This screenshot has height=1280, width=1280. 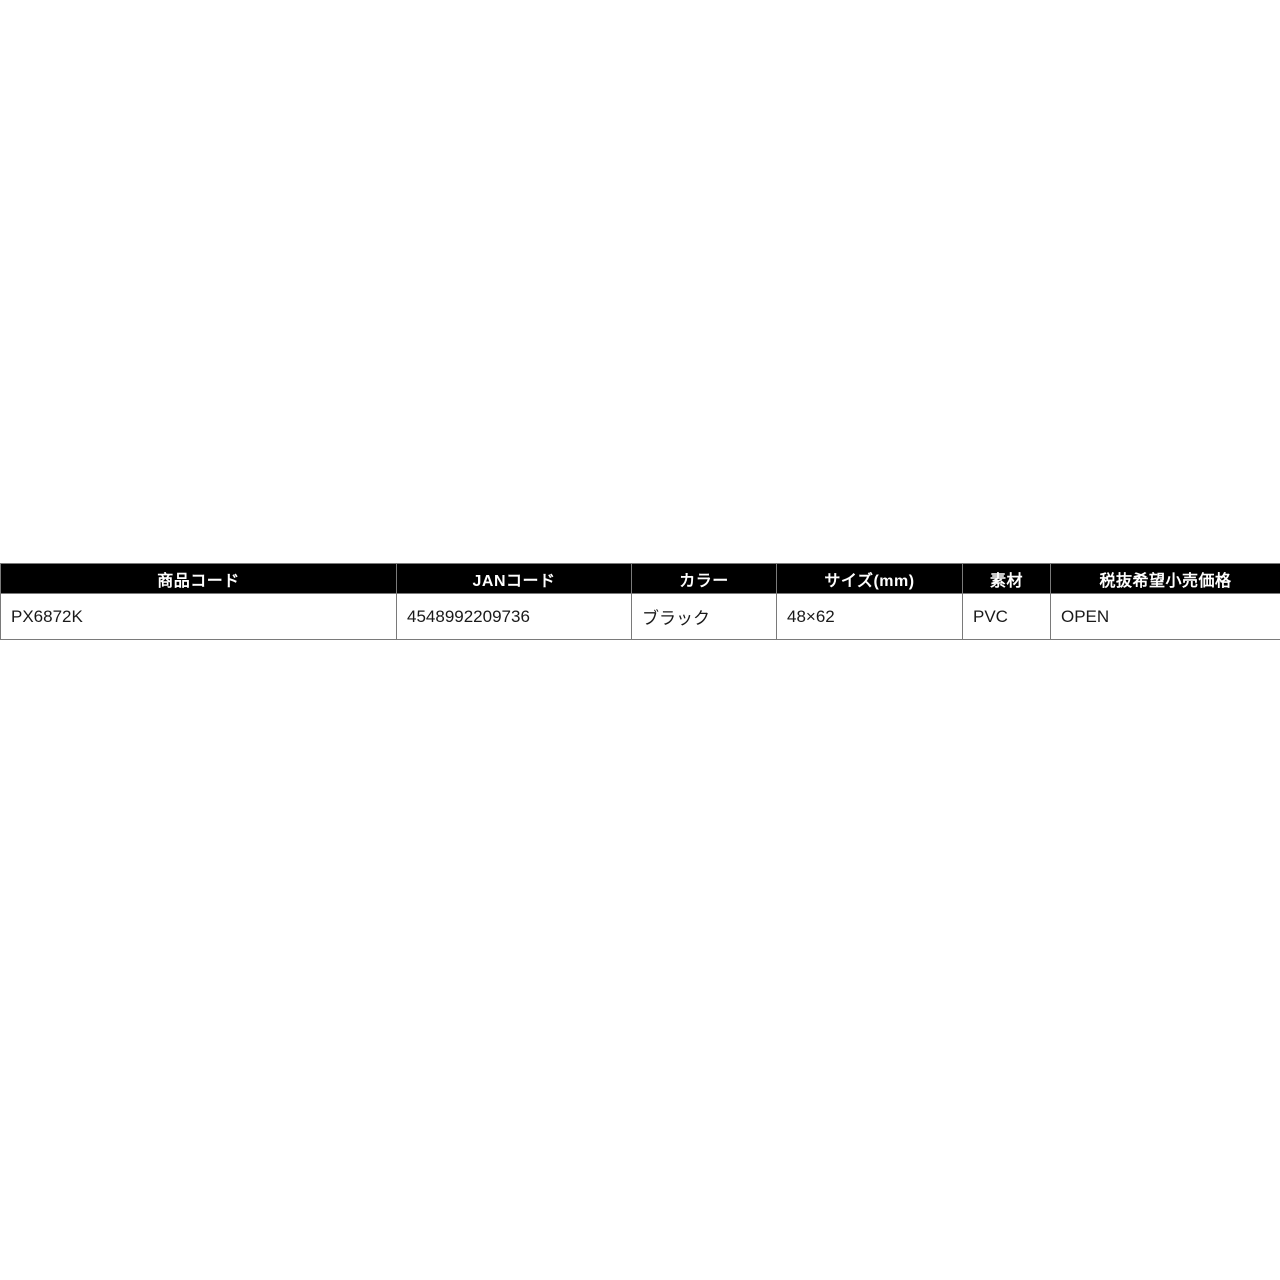 I want to click on cell-material: PVC, so click(x=1006, y=616).